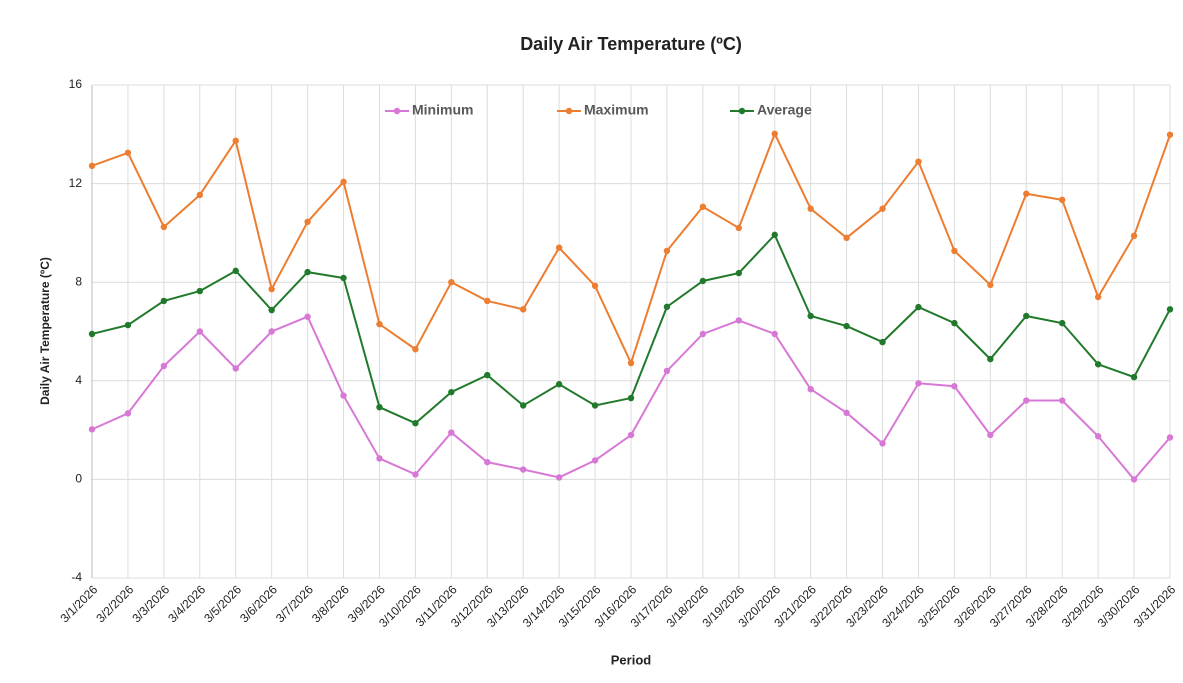 The image size is (1183, 683). What do you see at coordinates (78, 281) in the screenshot?
I see `y-tick-label: 8` at bounding box center [78, 281].